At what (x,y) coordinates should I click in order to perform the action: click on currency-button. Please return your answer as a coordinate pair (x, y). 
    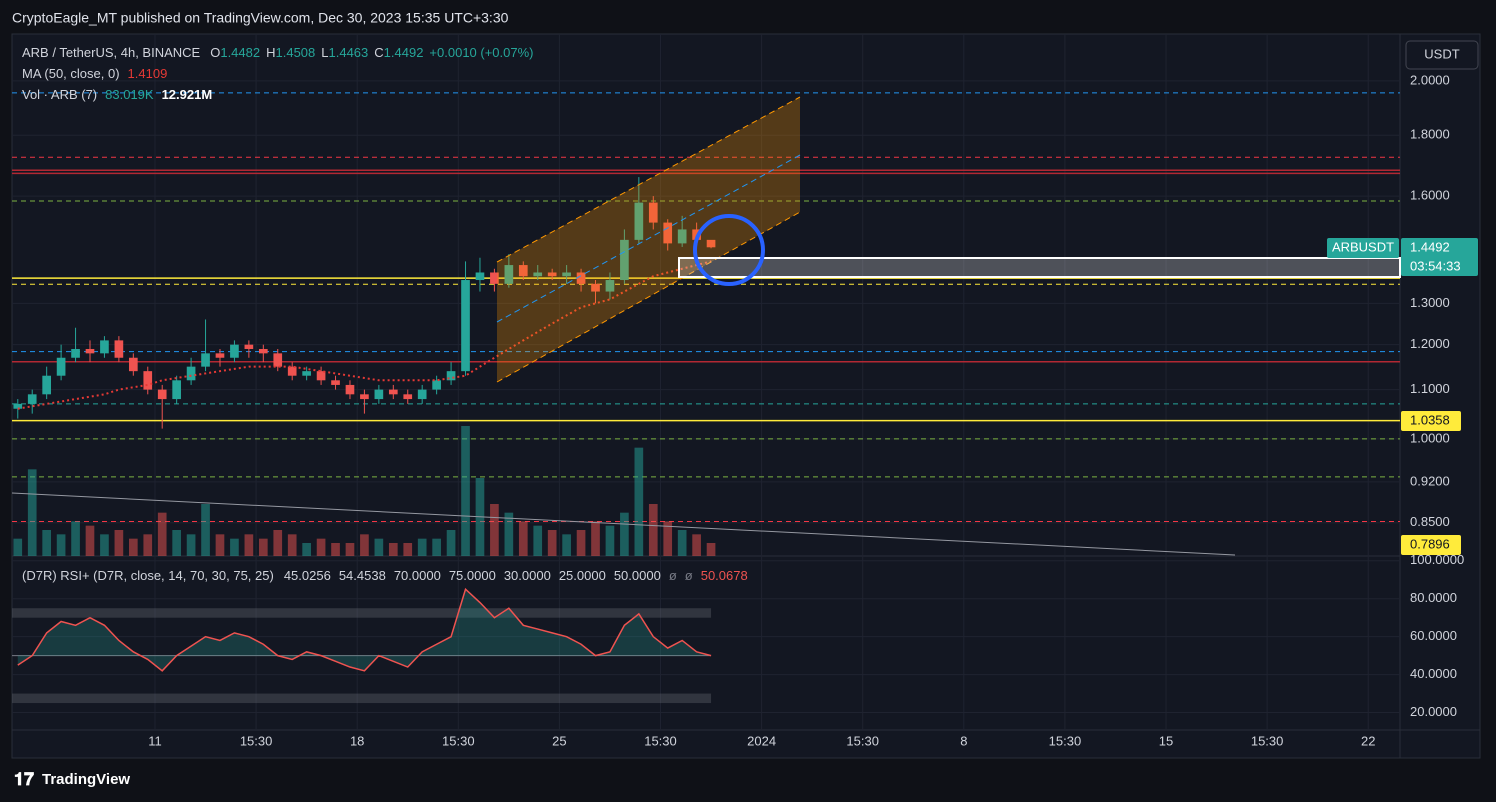
    Looking at the image, I should click on (1442, 55).